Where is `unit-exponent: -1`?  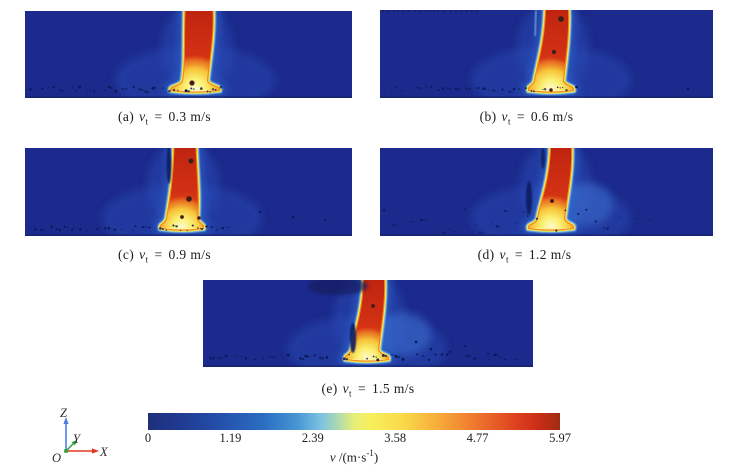
unit-exponent: -1 is located at coordinates (370, 453).